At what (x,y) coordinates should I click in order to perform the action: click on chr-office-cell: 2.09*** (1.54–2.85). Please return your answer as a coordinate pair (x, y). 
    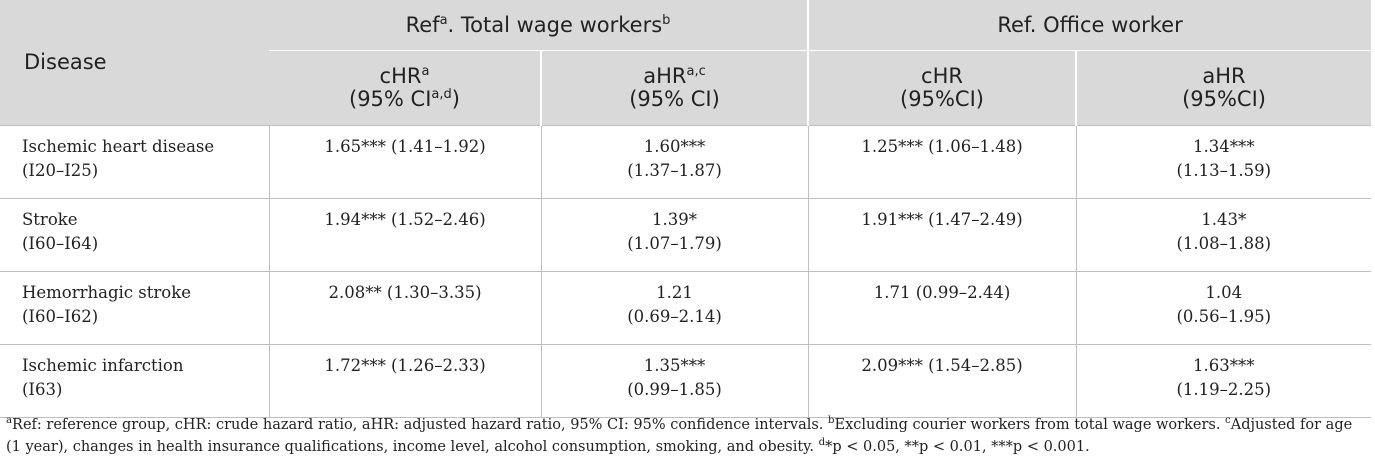
    Looking at the image, I should click on (942, 381).